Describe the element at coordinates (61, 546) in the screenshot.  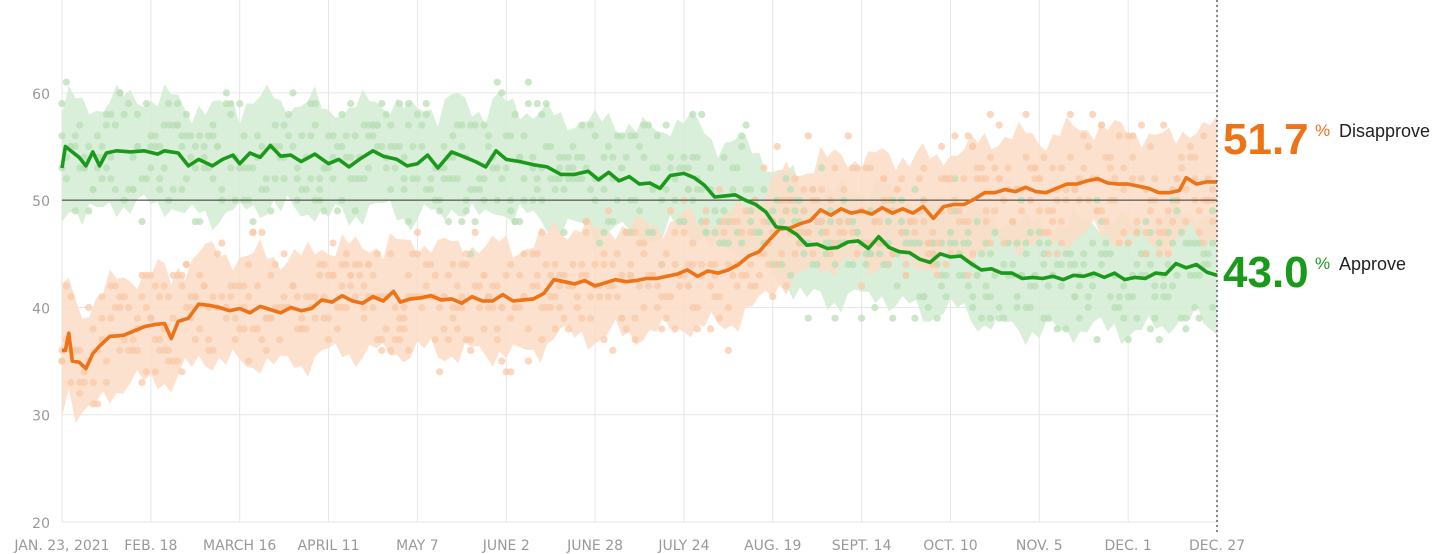
I see `x-tick-label: JAN. 23, 2021` at that location.